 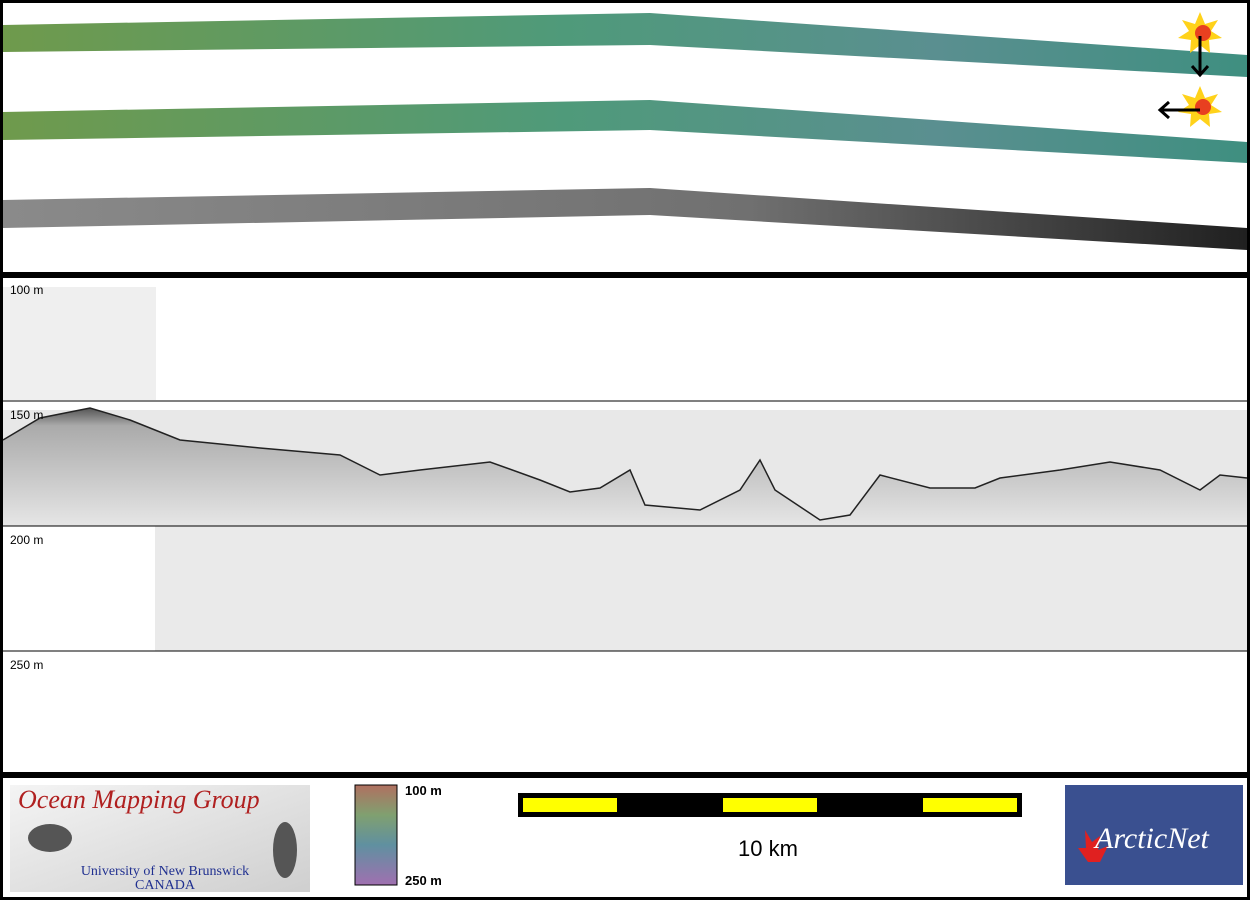 I want to click on seabed-echo, so click(x=625, y=467).